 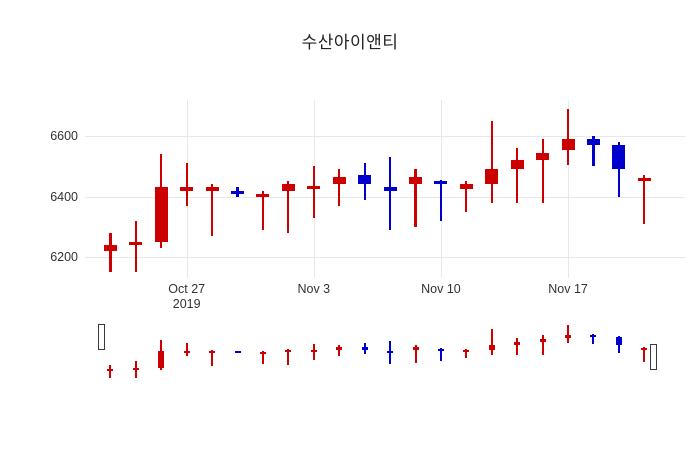 I want to click on x-axis-tick-main: Nov 17, so click(x=568, y=289).